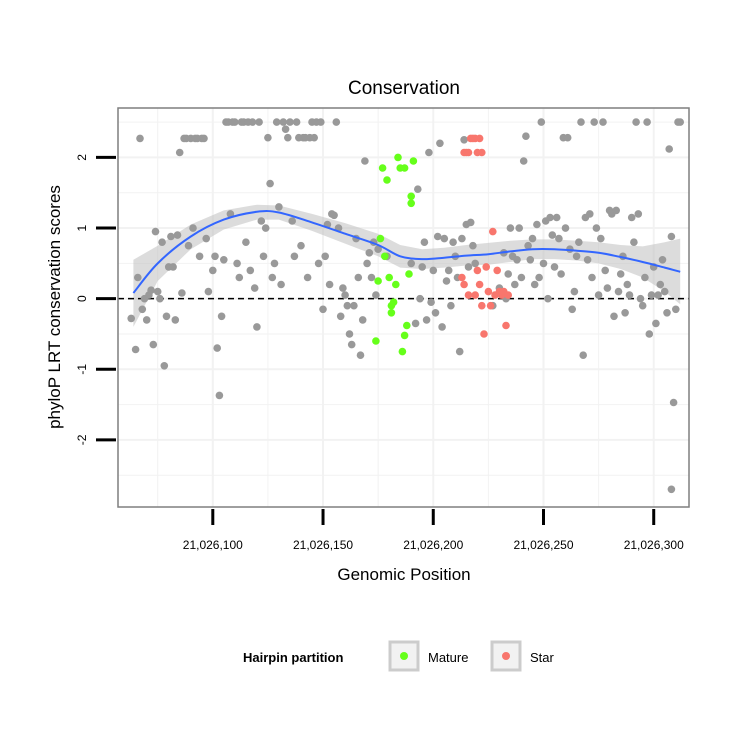 Image resolution: width=750 pixels, height=750 pixels. Describe the element at coordinates (506, 656) in the screenshot. I see `legend-swatch-star` at that location.